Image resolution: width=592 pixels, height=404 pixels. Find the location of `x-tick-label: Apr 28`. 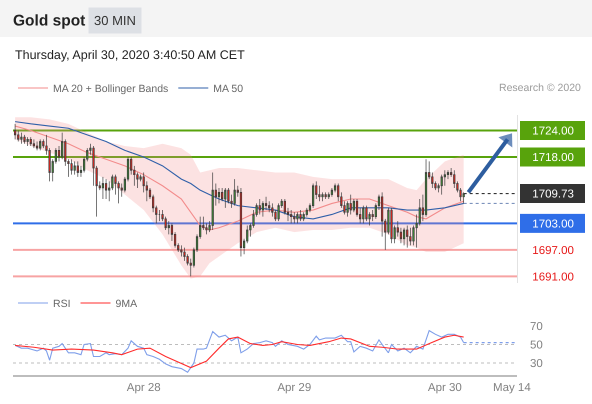

x-tick-label: Apr 28 is located at coordinates (143, 388).